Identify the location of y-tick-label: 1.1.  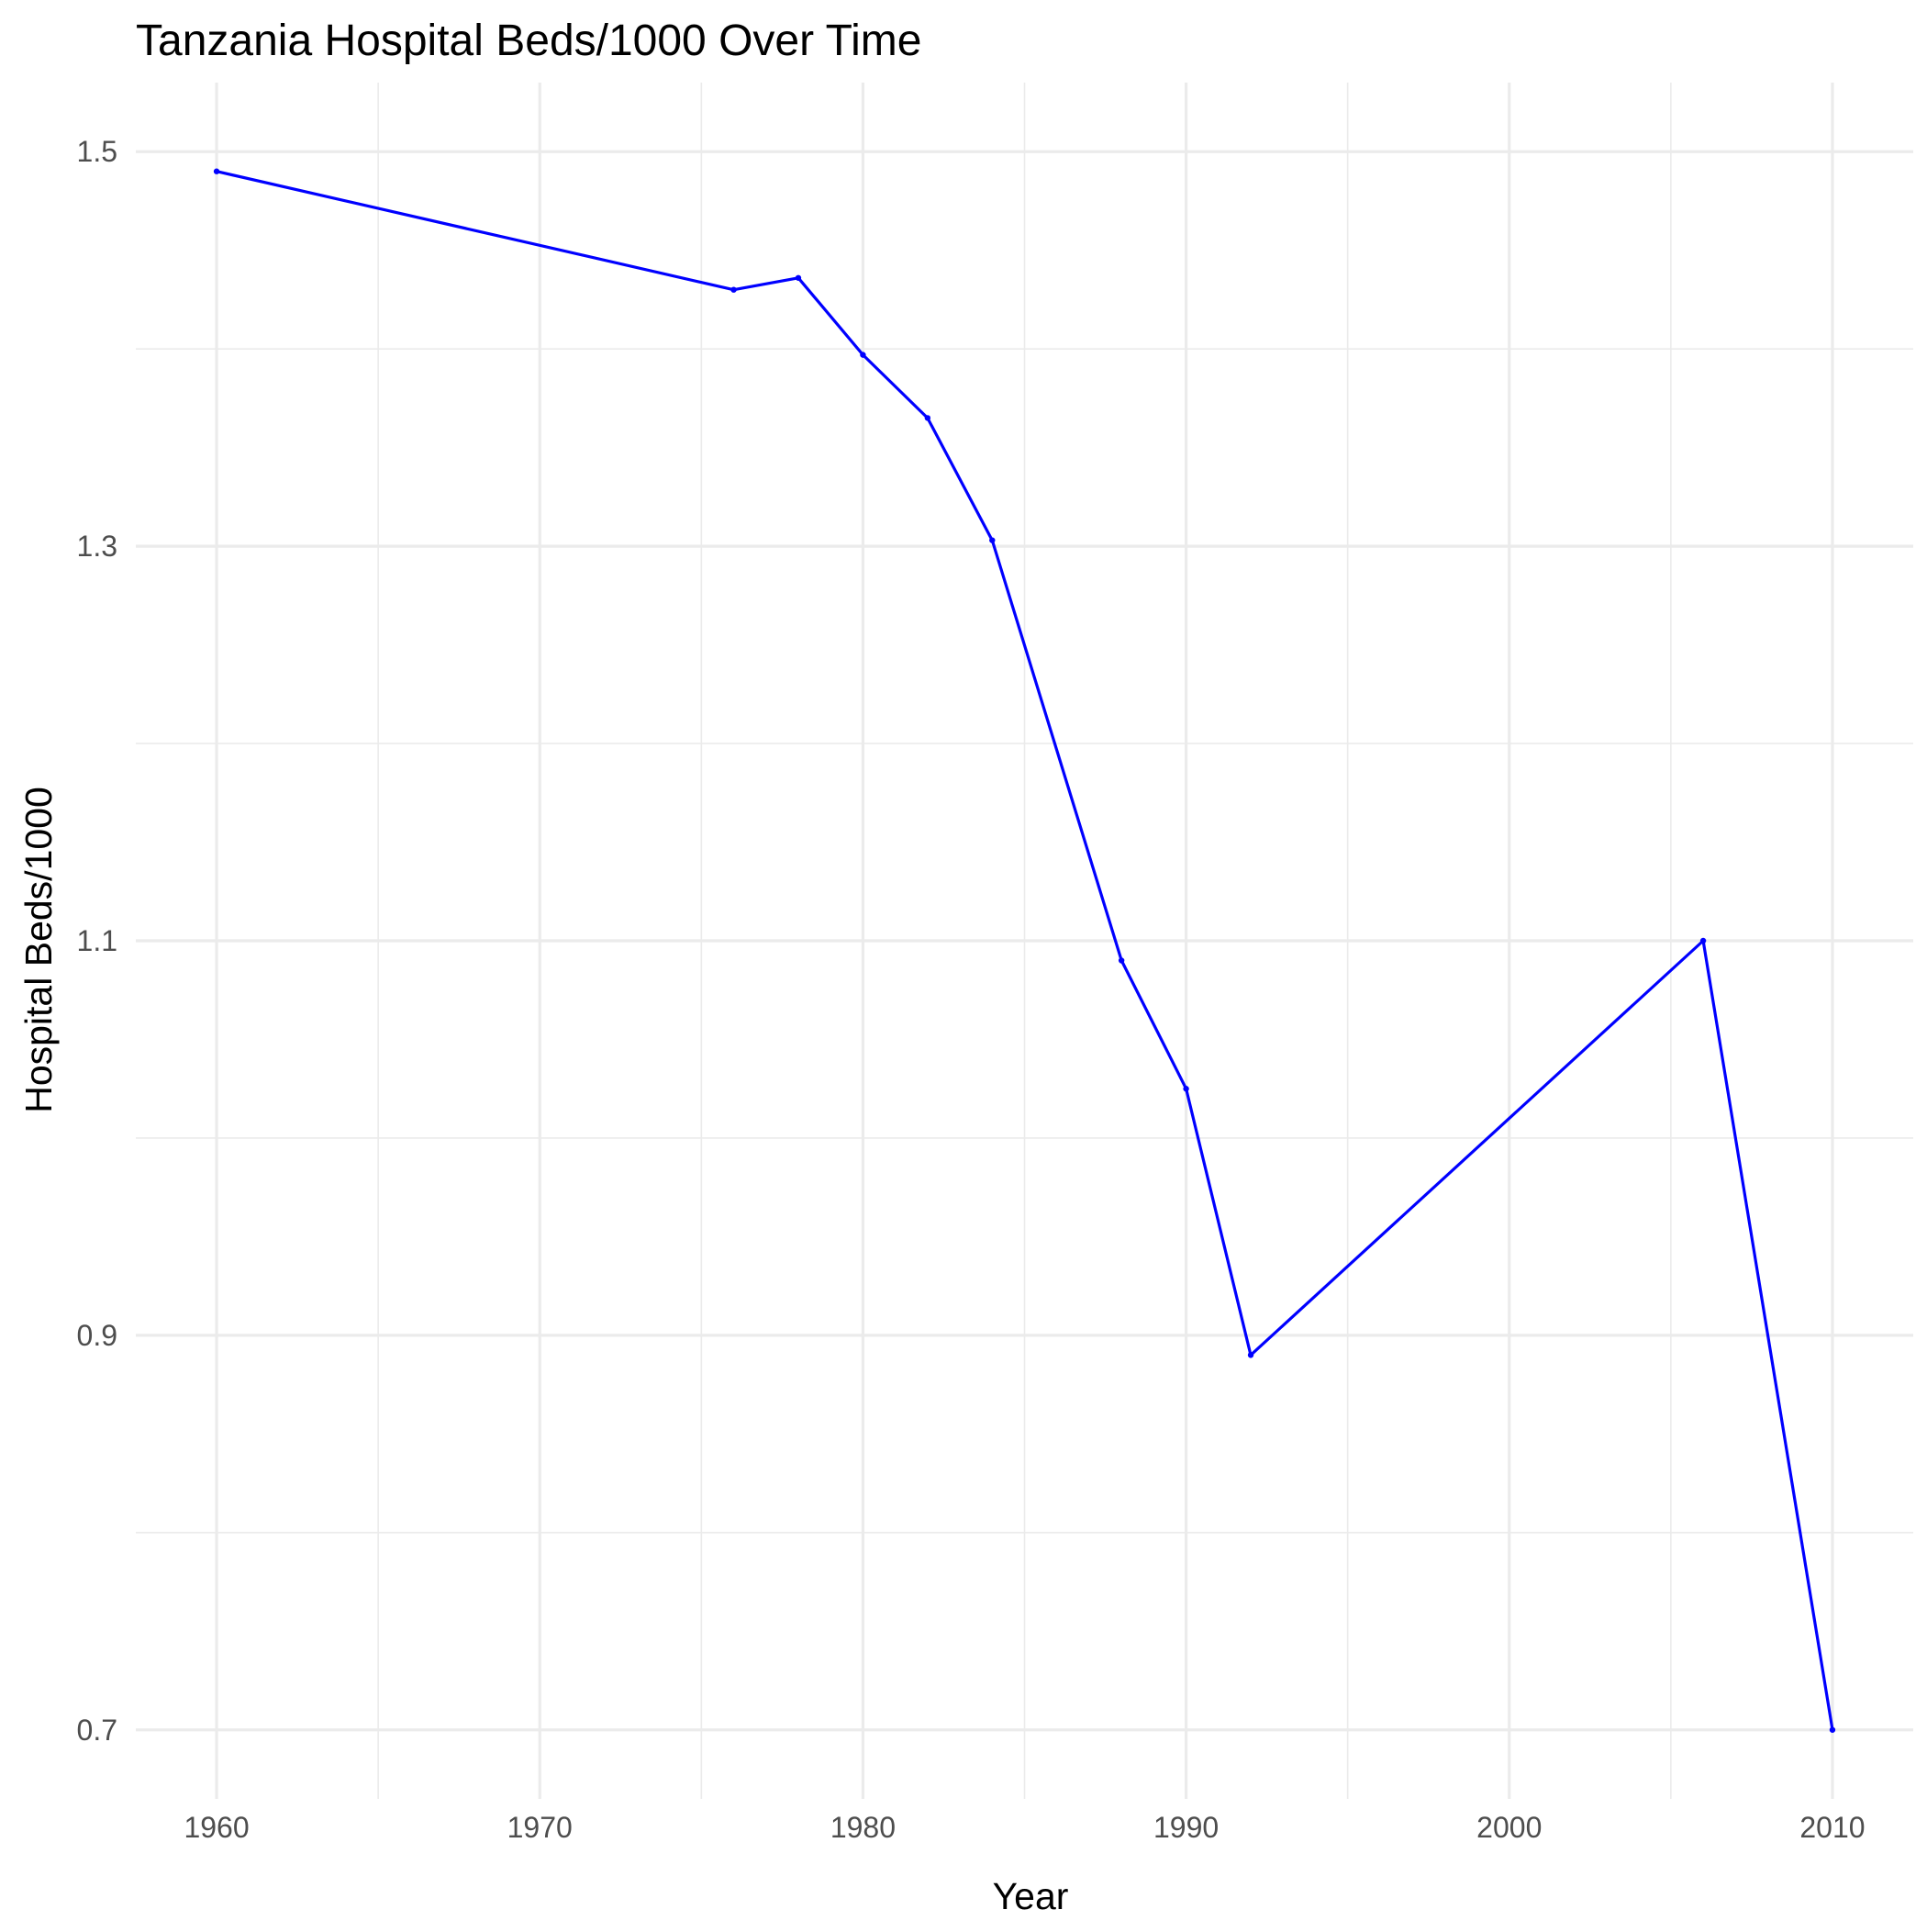
(97, 940).